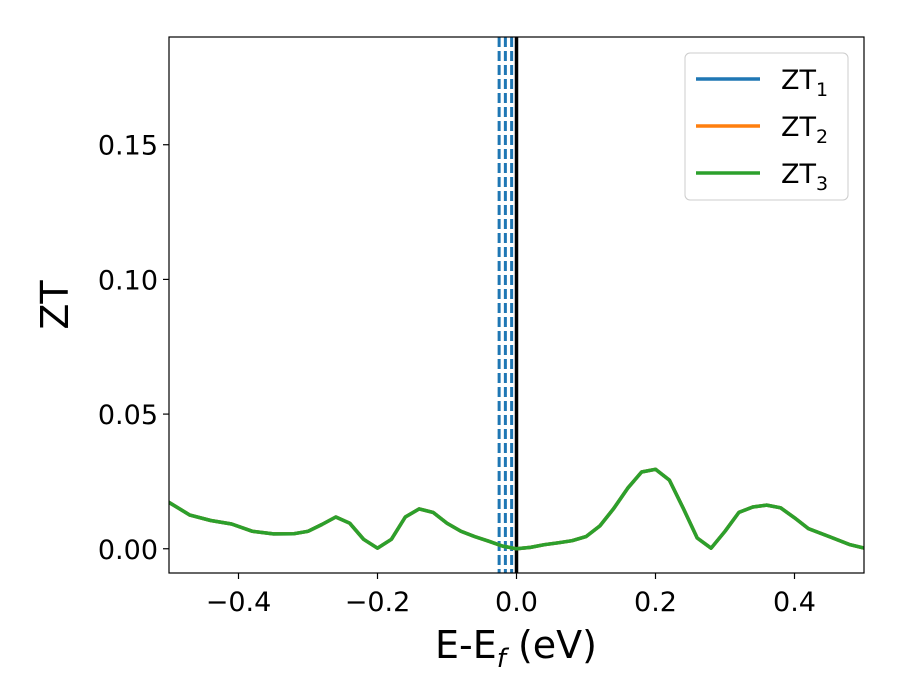 This screenshot has height=700, width=900. I want to click on x-tick-label: −0.4, so click(239, 602).